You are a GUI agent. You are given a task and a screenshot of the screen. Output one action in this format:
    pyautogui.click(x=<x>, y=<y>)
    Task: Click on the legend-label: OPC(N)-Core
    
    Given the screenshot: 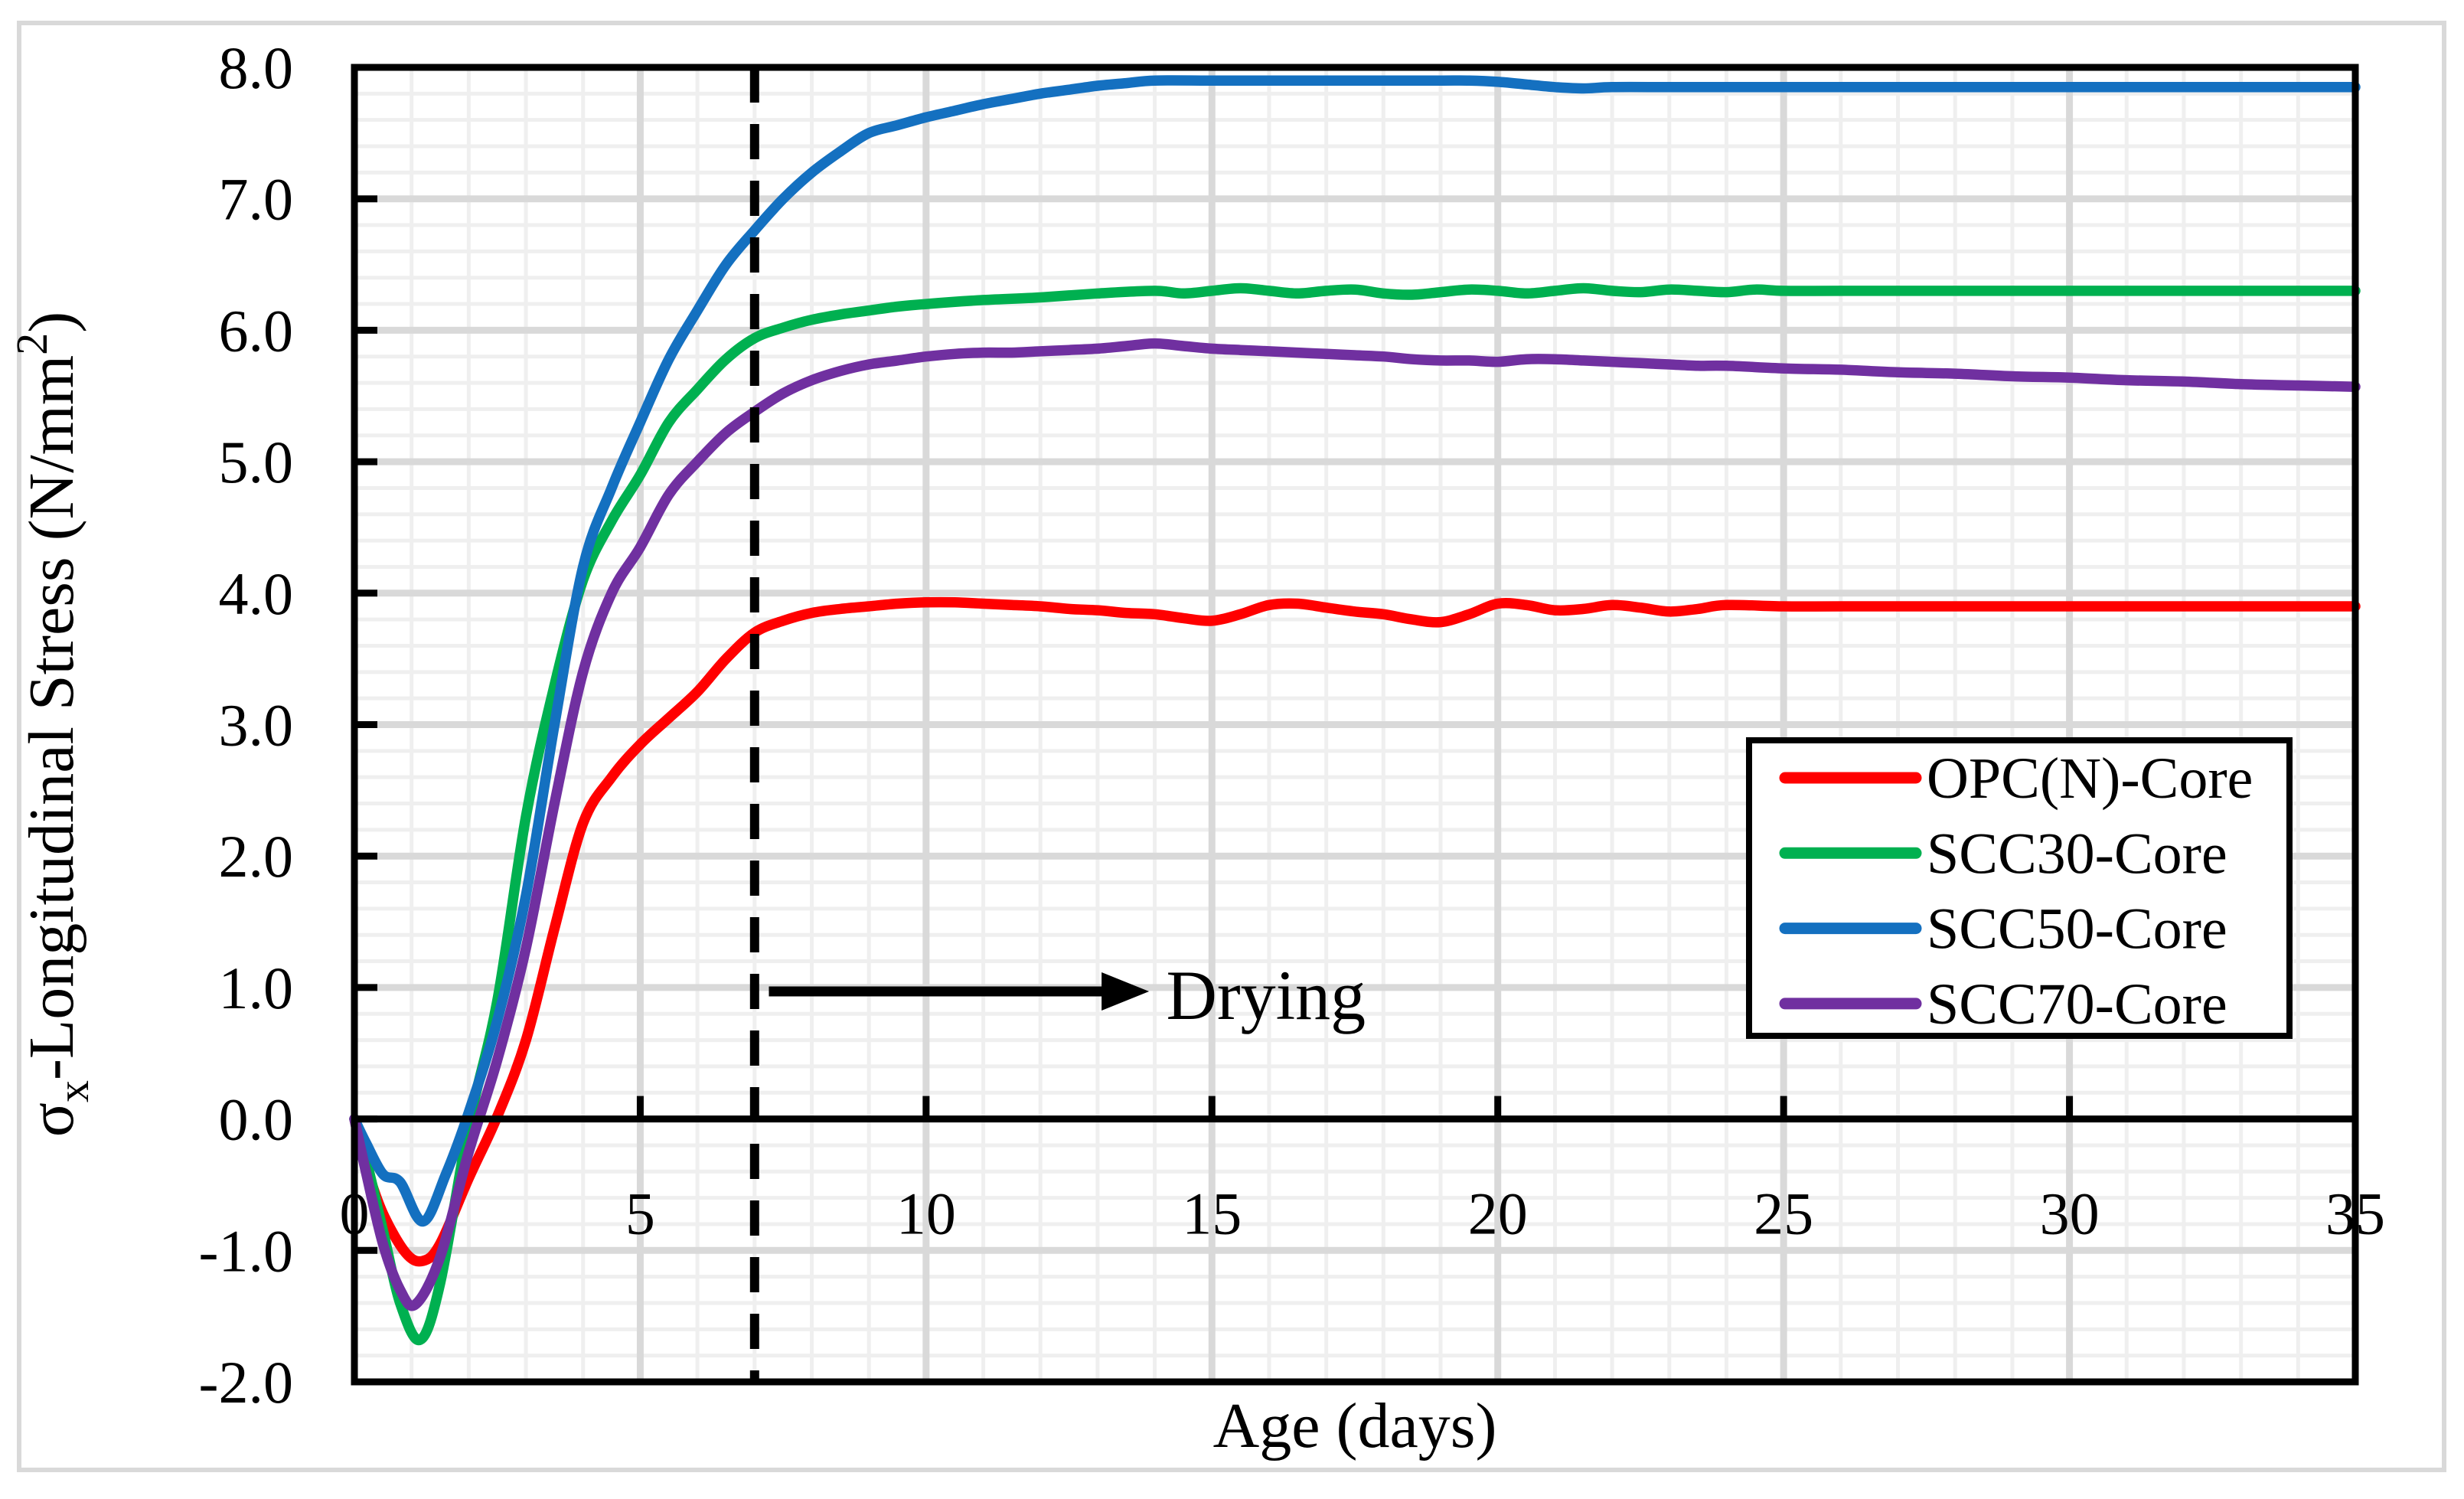 What is the action you would take?
    pyautogui.click(x=2090, y=778)
    